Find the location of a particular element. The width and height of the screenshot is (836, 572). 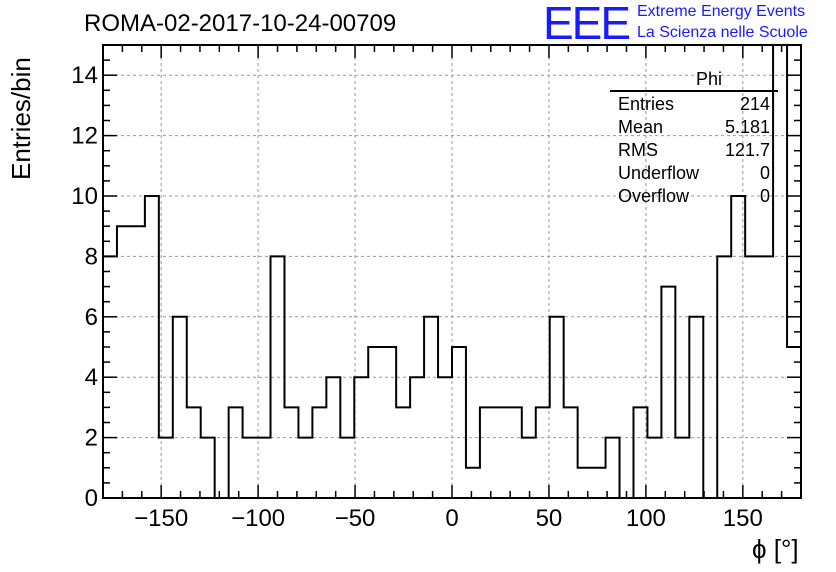

chart-title: ROMA-02-2017-10-24-00709 is located at coordinates (240, 23).